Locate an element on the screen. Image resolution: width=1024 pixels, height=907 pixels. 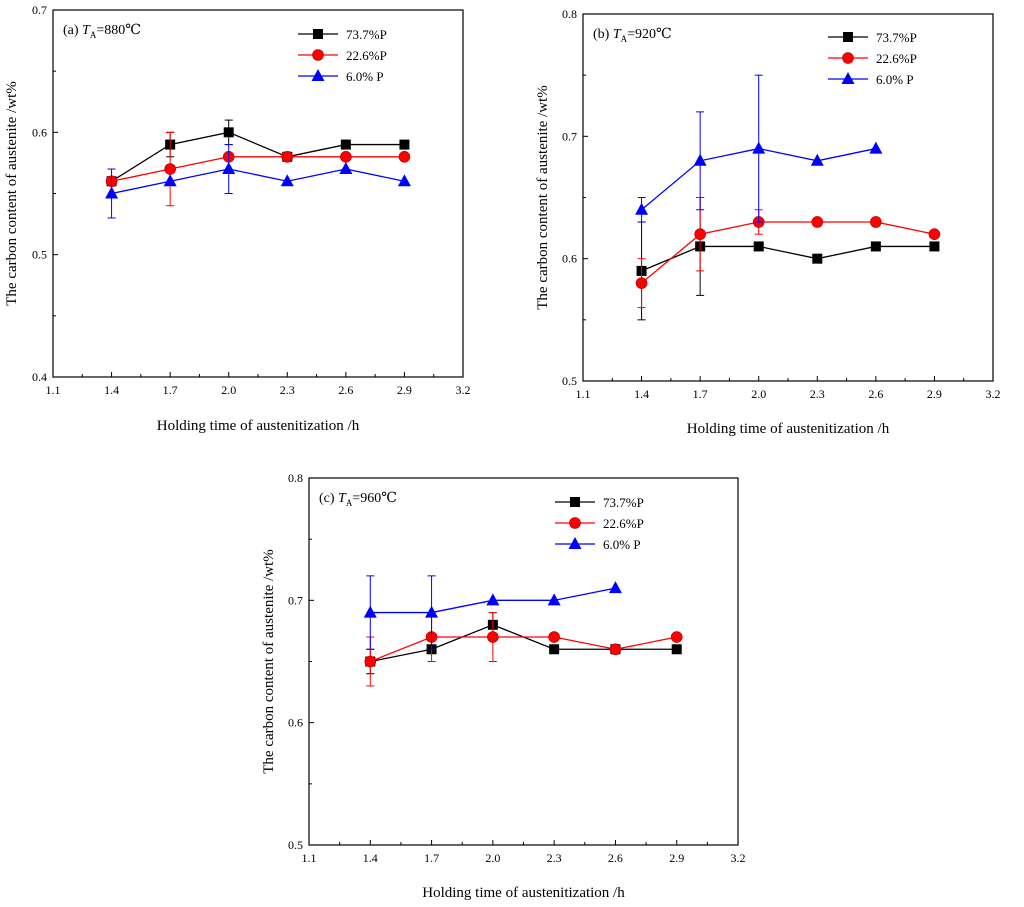
x-axis-title: Holding time of austenitization /h is located at coordinates (523, 893).